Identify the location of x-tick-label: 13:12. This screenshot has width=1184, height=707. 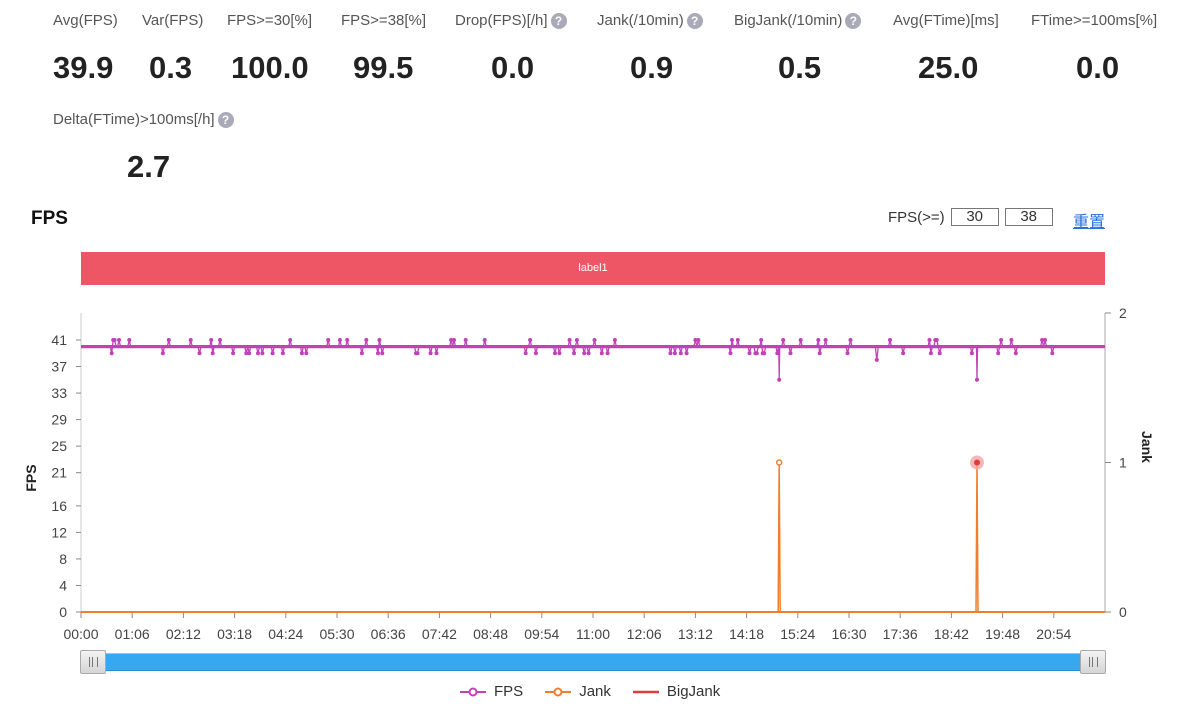
(695, 634).